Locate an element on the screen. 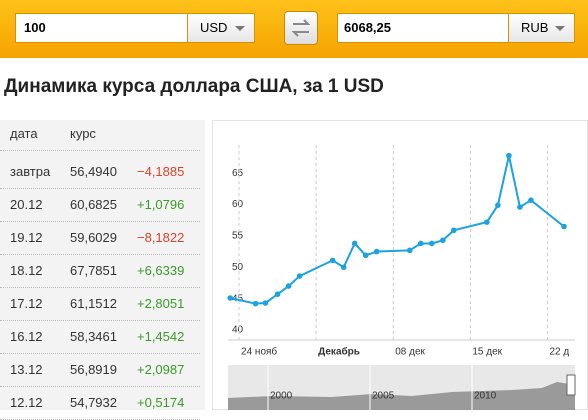 This screenshot has width=588, height=420. date-cell: 17.12 is located at coordinates (26, 303).